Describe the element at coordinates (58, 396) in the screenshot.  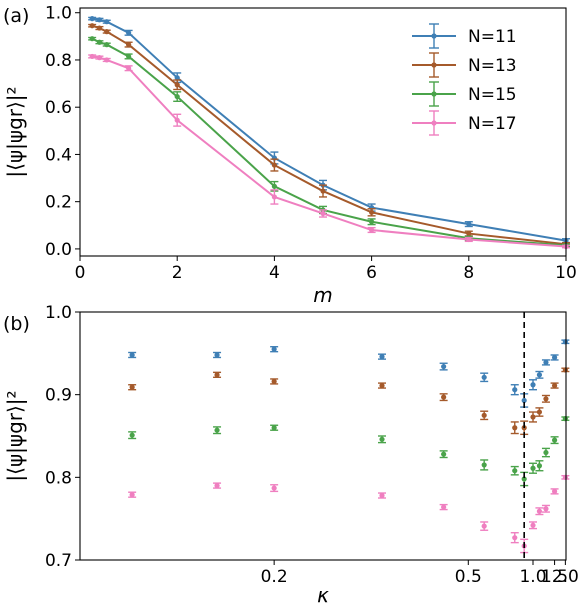
I see `y-tick-label: 0.9` at that location.